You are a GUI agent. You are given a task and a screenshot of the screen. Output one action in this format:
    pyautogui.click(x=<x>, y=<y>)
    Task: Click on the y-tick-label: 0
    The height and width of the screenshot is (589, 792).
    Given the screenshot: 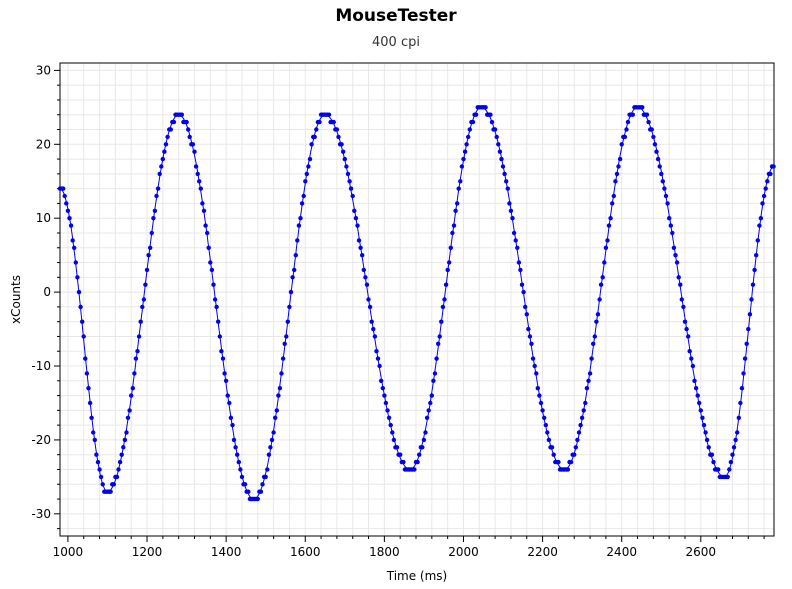 What is the action you would take?
    pyautogui.click(x=47, y=292)
    